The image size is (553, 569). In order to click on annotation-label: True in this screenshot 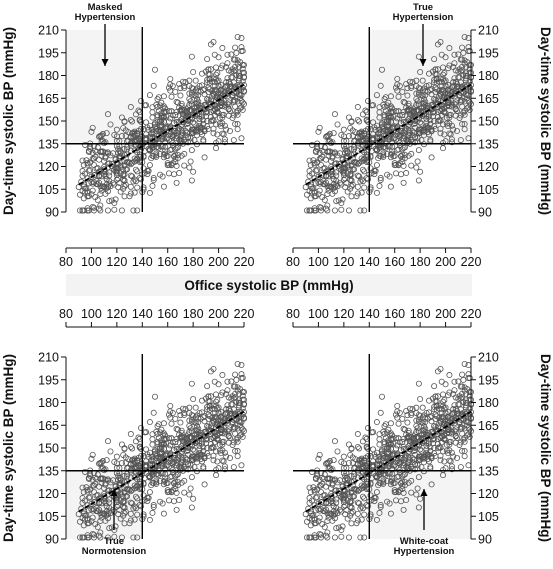, I will do `click(114, 541)`.